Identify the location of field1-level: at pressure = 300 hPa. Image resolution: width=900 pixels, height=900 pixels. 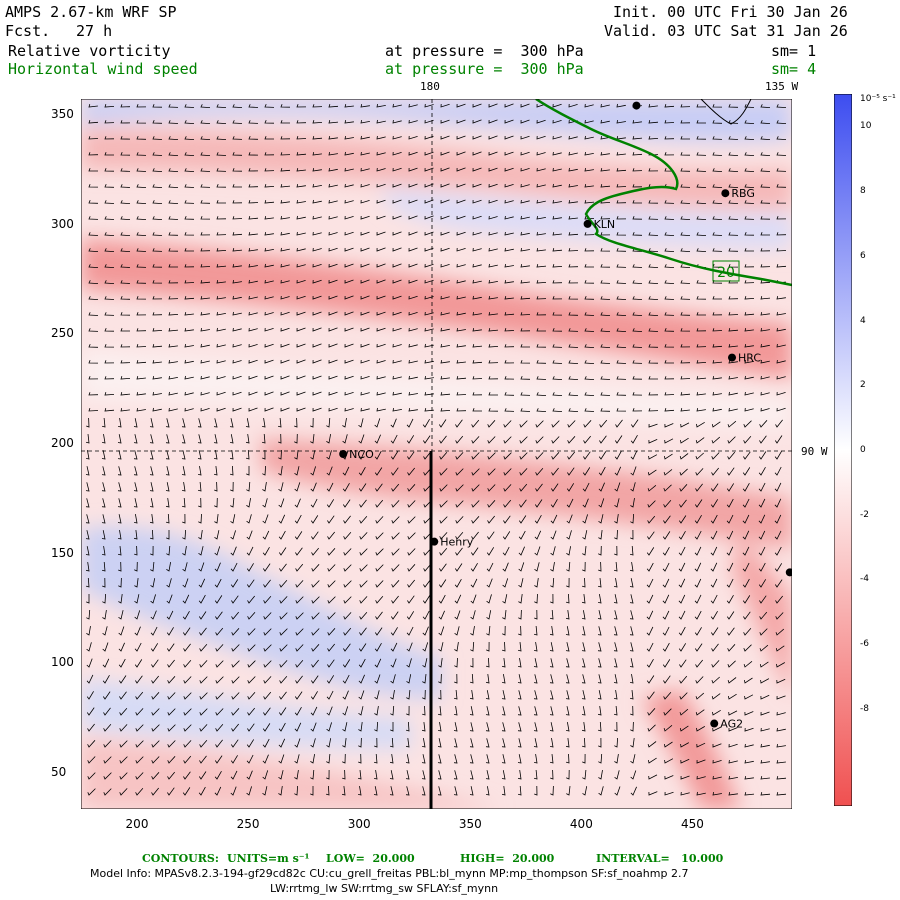
(484, 51).